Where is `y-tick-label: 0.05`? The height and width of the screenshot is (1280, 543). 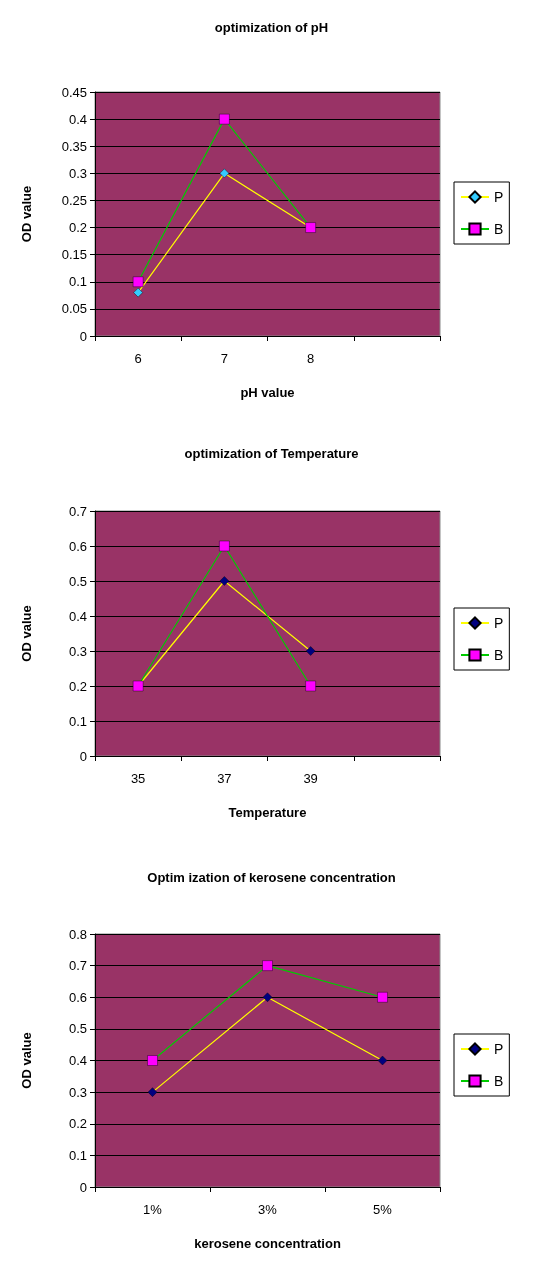
y-tick-label: 0.05 is located at coordinates (74, 309).